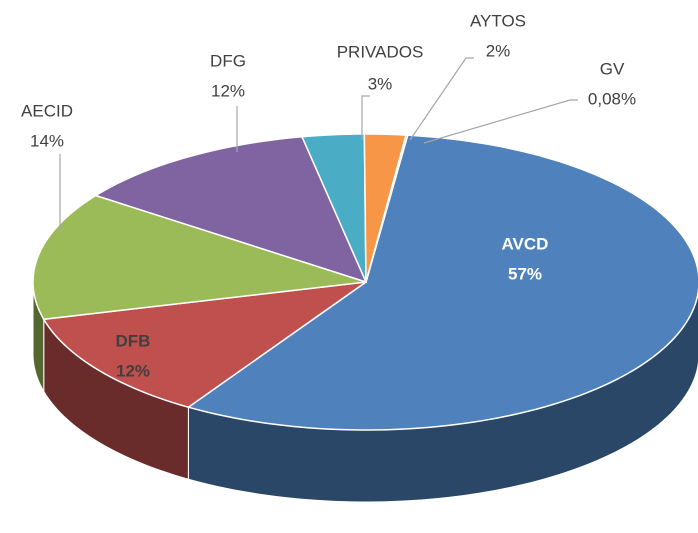  What do you see at coordinates (498, 50) in the screenshot?
I see `value-label: 2%` at bounding box center [498, 50].